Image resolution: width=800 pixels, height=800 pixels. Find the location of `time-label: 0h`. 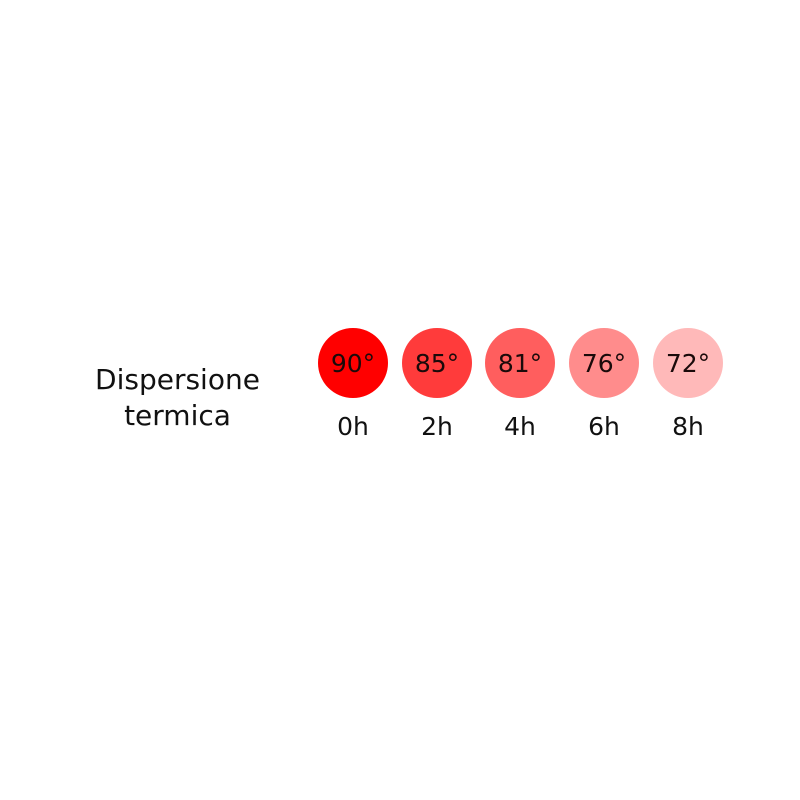

time-label: 0h is located at coordinates (353, 426).